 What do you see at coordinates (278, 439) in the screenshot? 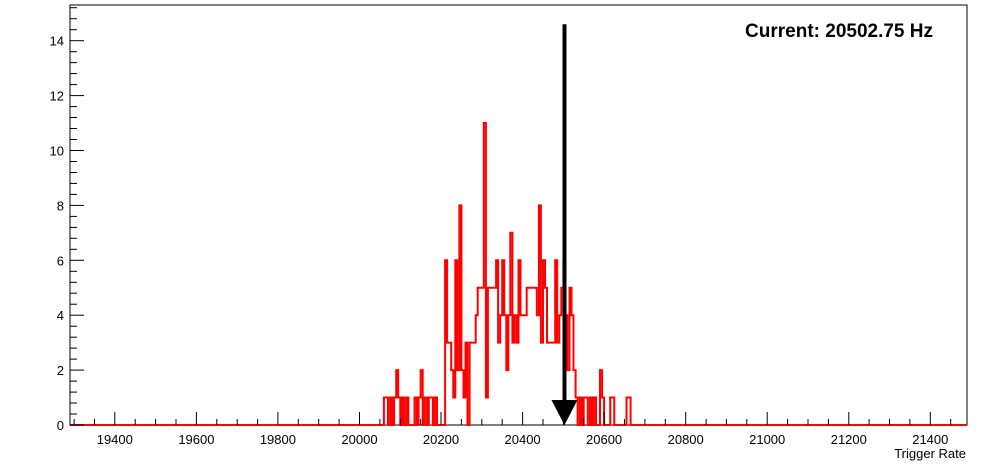
I see `x-tick-label: 19800` at bounding box center [278, 439].